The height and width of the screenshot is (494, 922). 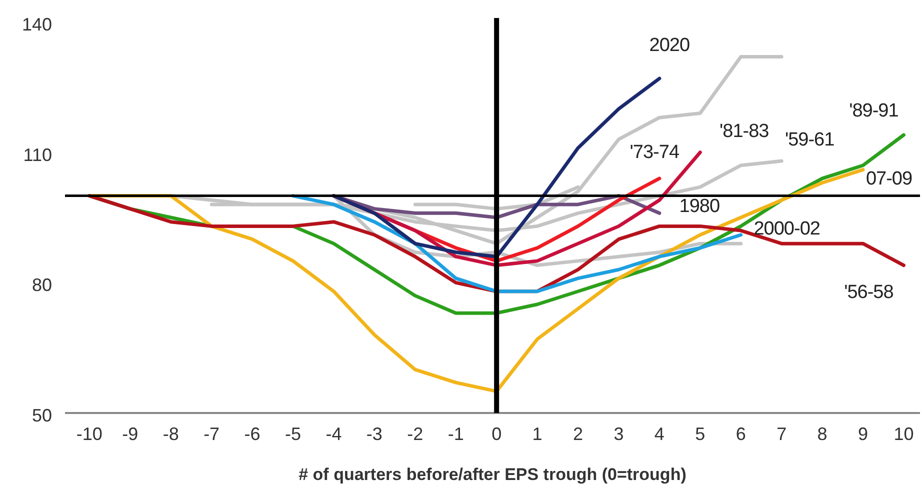 I want to click on series-label: '59-61, so click(x=809, y=140).